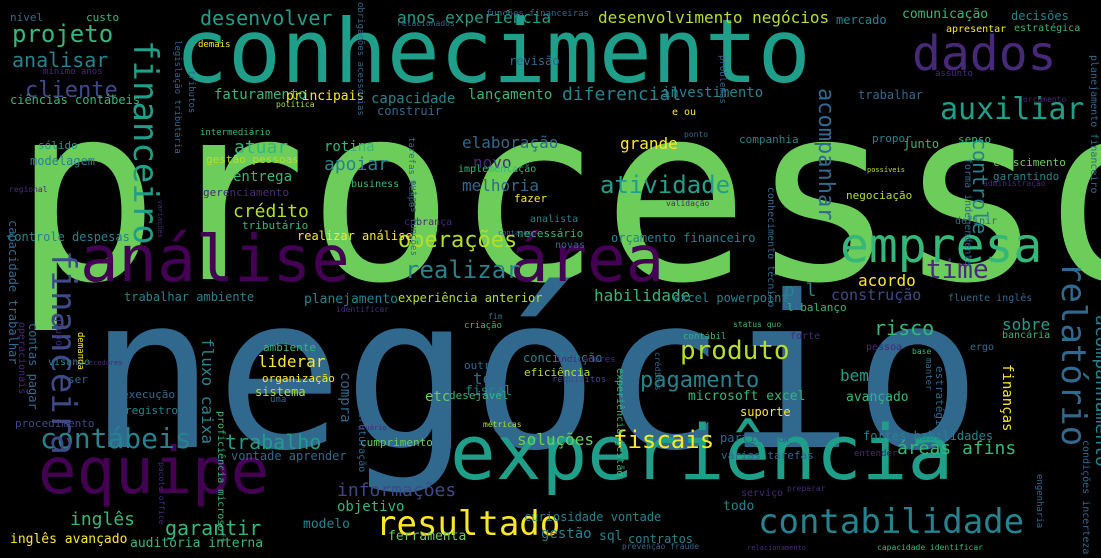 Image resolution: width=1101 pixels, height=558 pixels. I want to click on cloud-word: base, so click(922, 351).